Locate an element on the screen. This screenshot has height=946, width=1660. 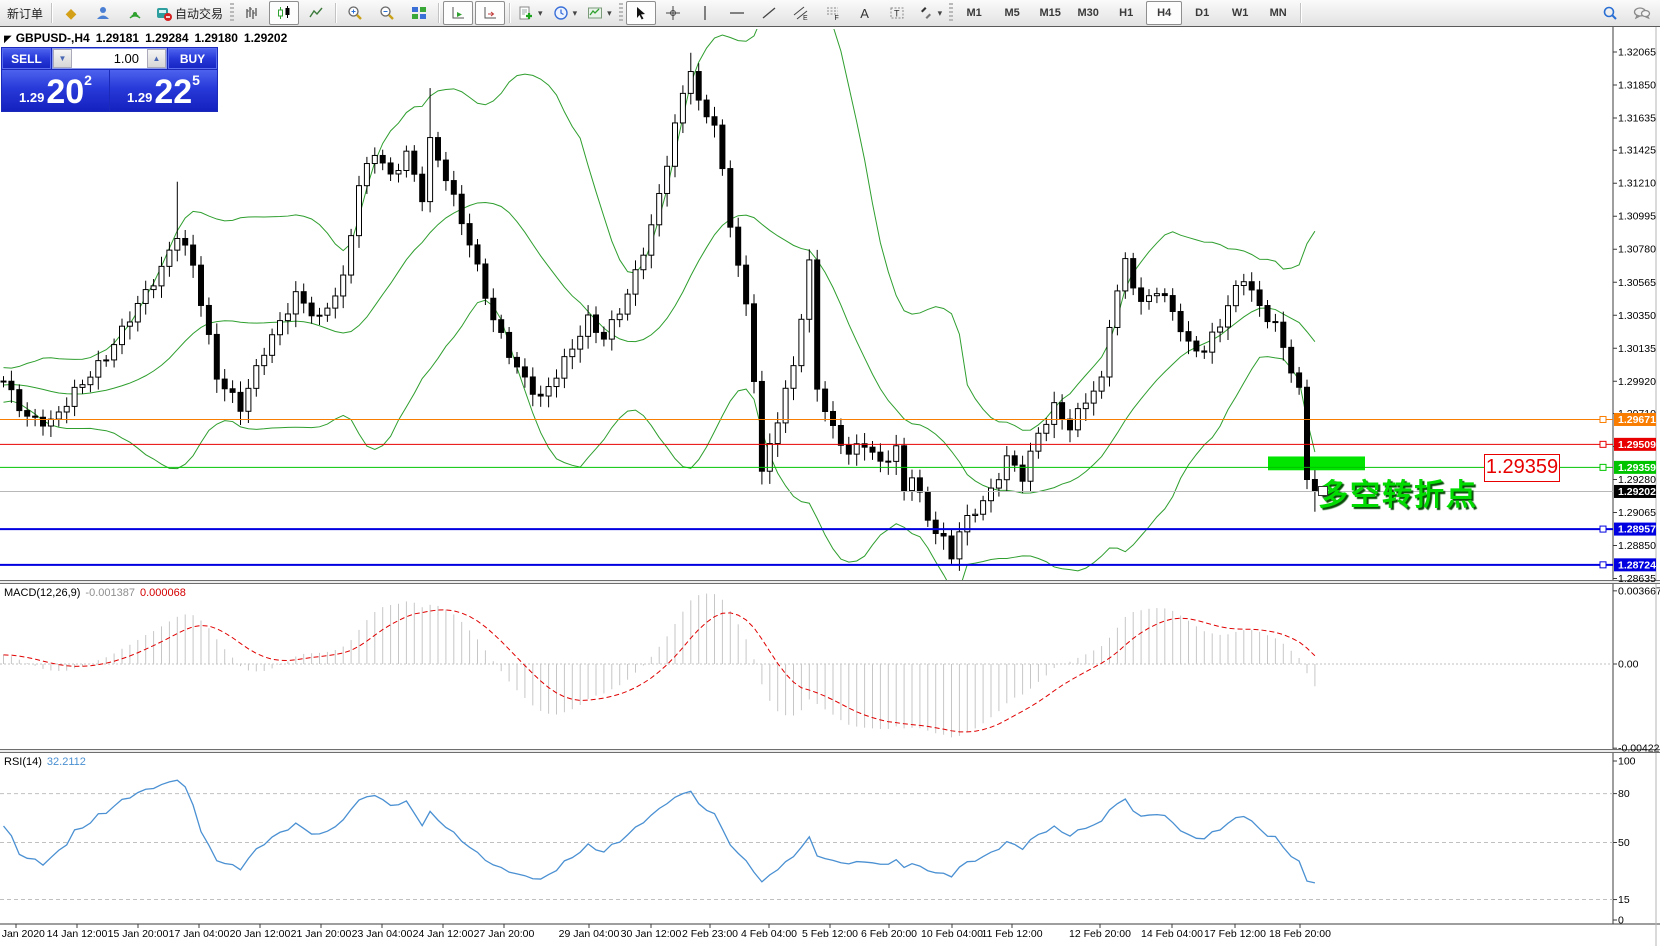
rsi-line is located at coordinates (659, 831).